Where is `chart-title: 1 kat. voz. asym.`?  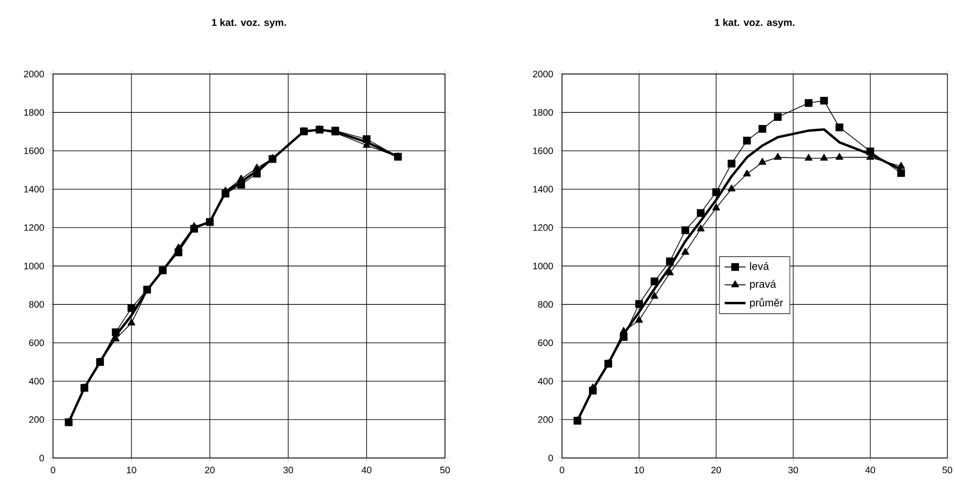
chart-title: 1 kat. voz. asym. is located at coordinates (754, 23).